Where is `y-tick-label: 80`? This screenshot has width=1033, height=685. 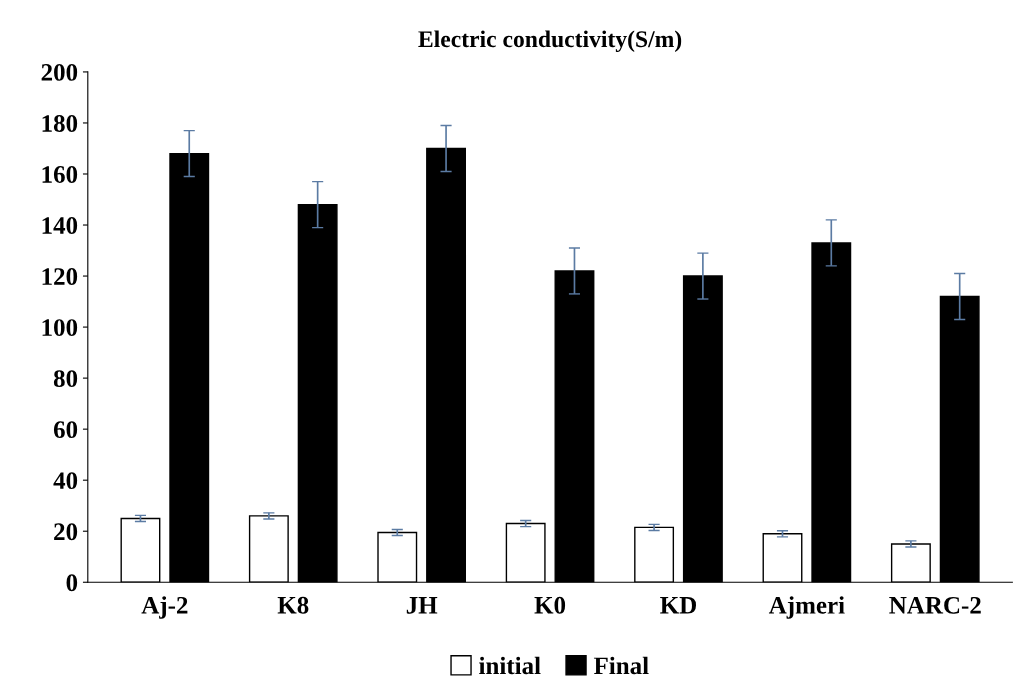 y-tick-label: 80 is located at coordinates (65, 379).